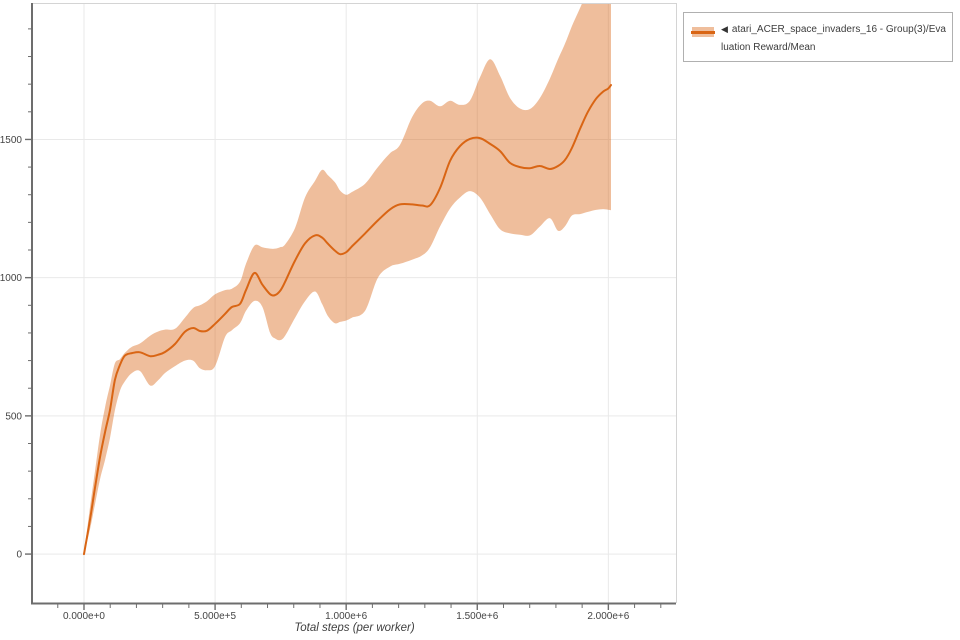  I want to click on y-tick-label: 0, so click(19, 555).